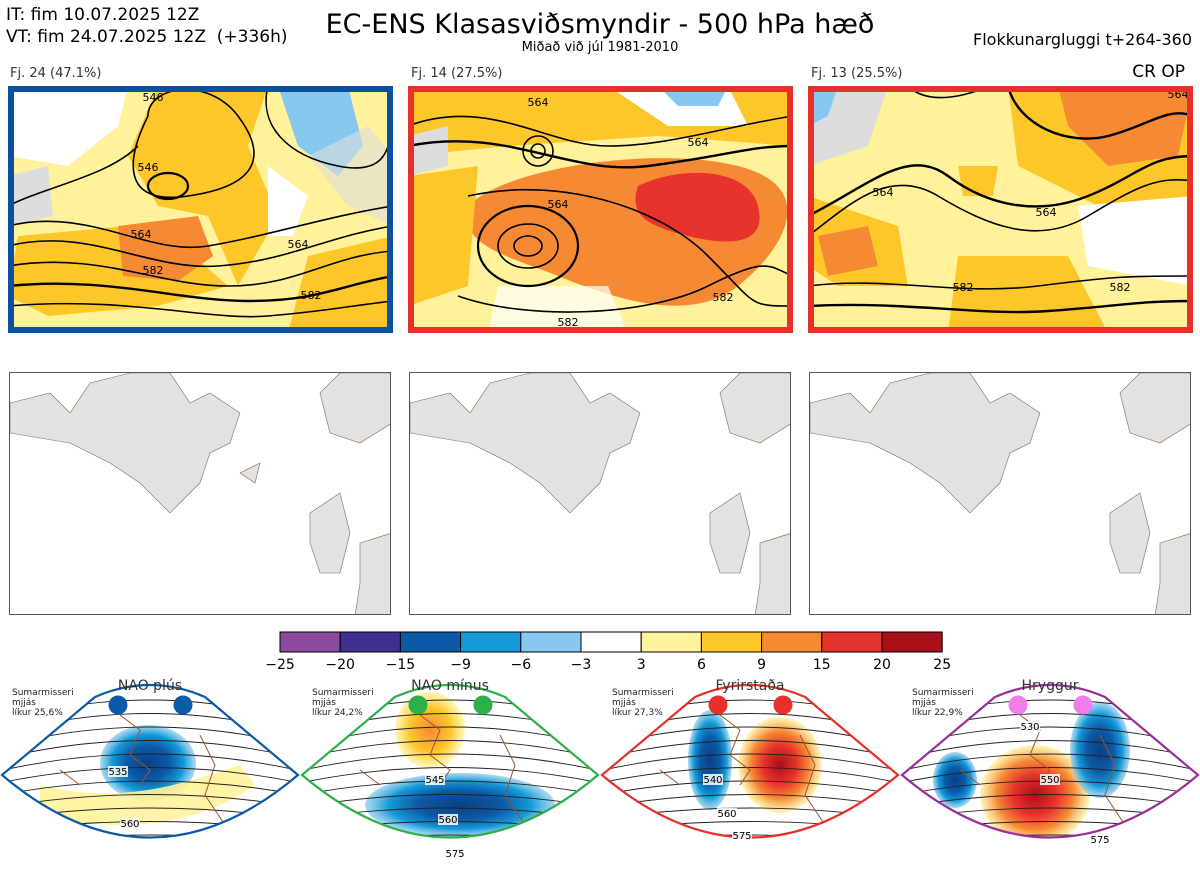 The width and height of the screenshot is (1200, 871). I want to click on colorbar-tick-label: 9, so click(761, 665).